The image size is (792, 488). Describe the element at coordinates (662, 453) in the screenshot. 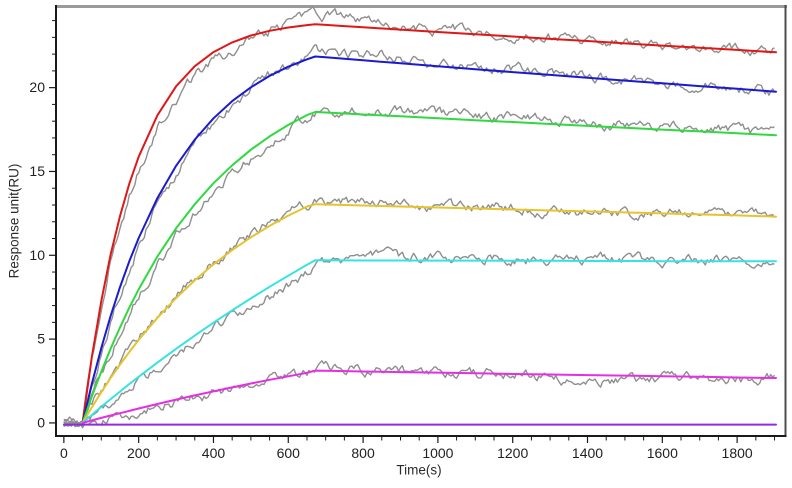

I see `x-tick-label: 1600` at that location.